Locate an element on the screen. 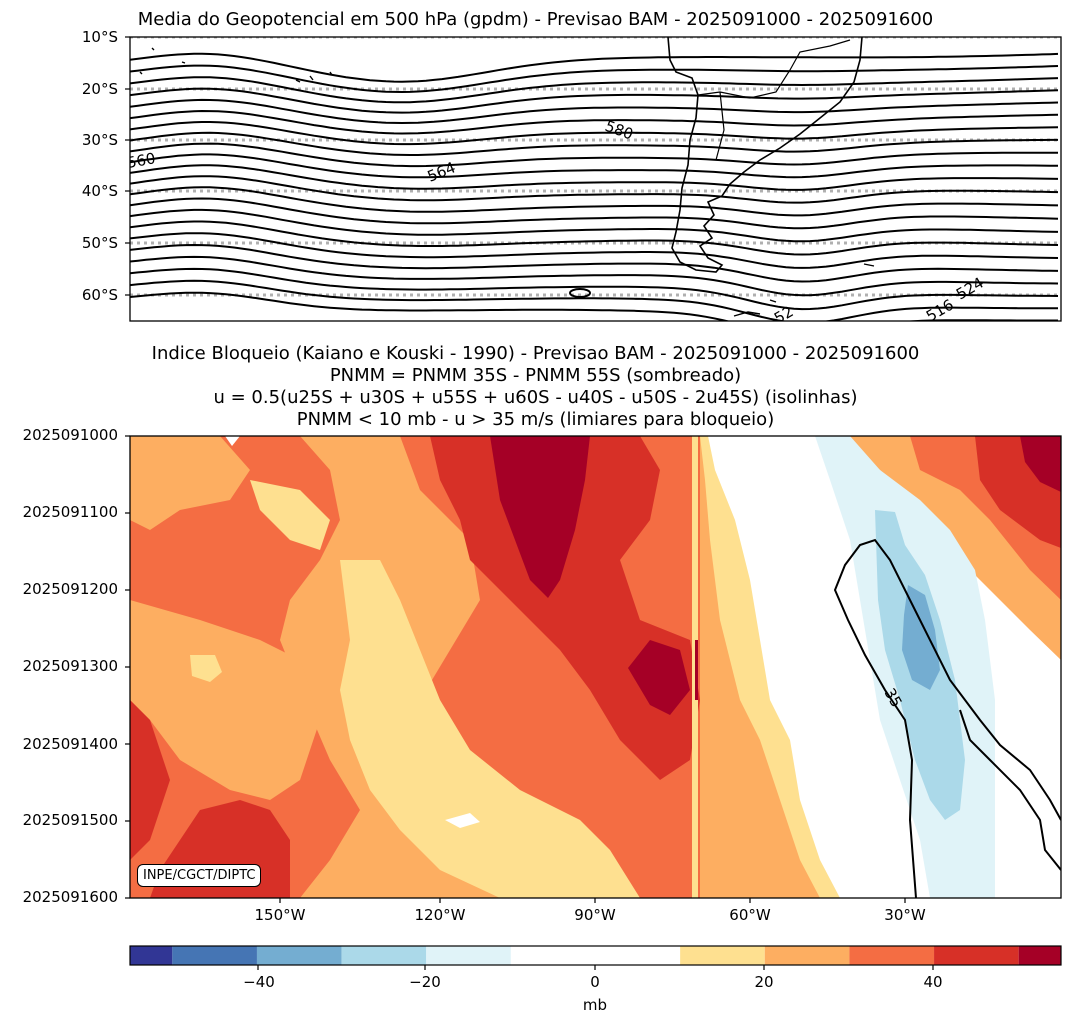 This screenshot has height=1025, width=1071. map-ytick: 60°S is located at coordinates (99, 295).